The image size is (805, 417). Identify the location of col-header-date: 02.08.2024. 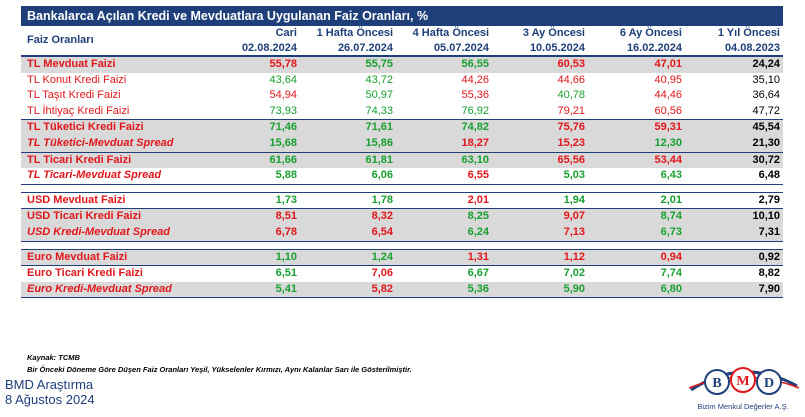
(249, 49).